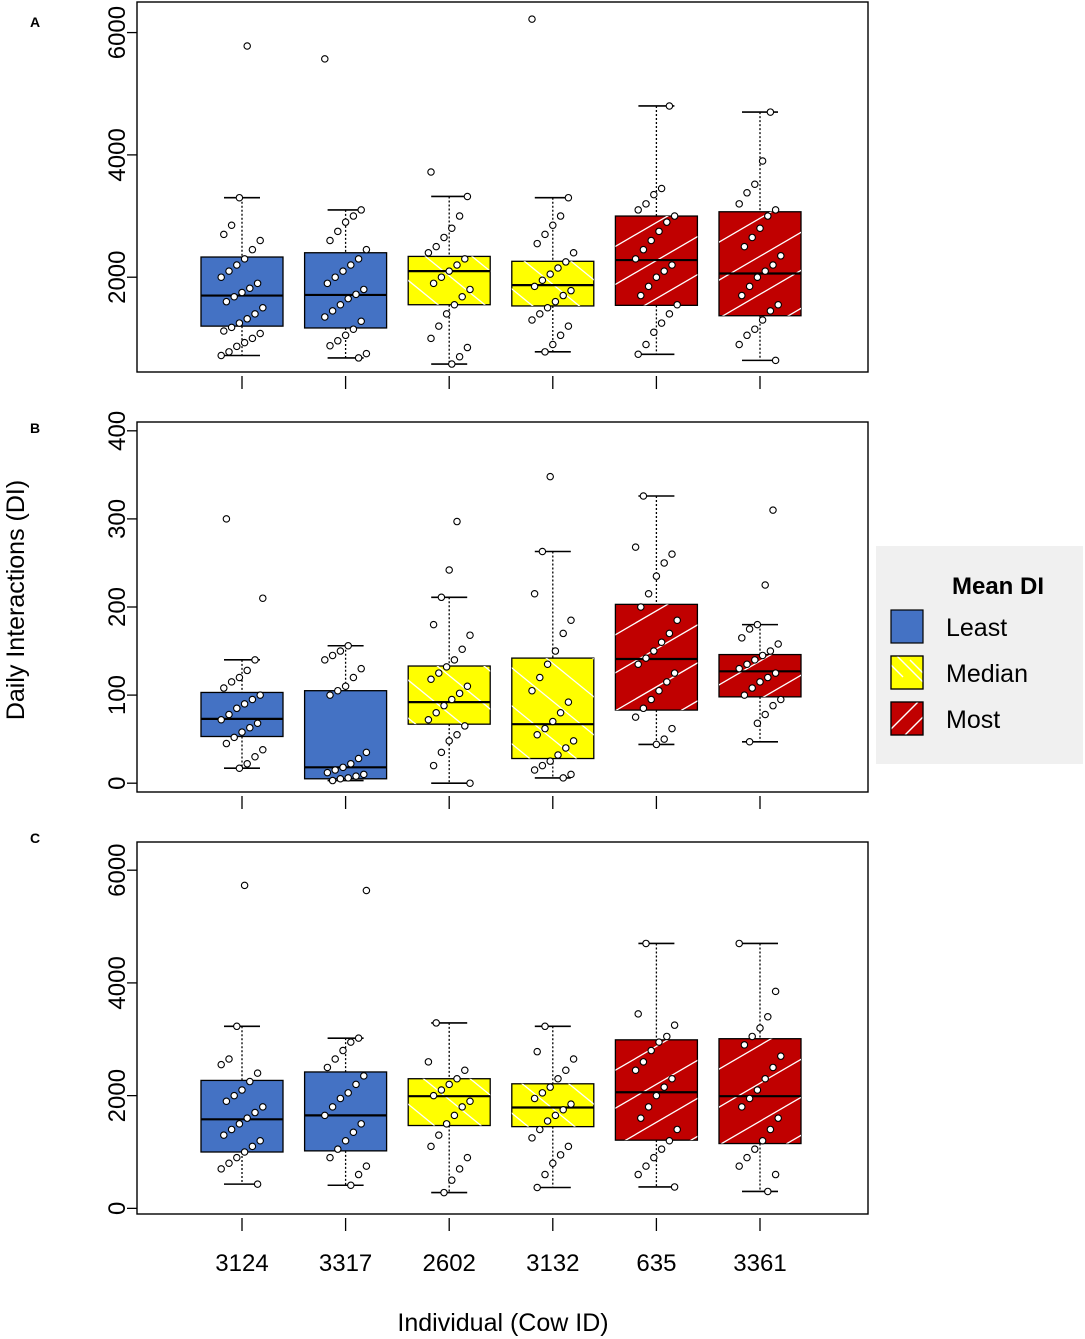  What do you see at coordinates (973, 720) in the screenshot?
I see `legend-label-most: Most` at bounding box center [973, 720].